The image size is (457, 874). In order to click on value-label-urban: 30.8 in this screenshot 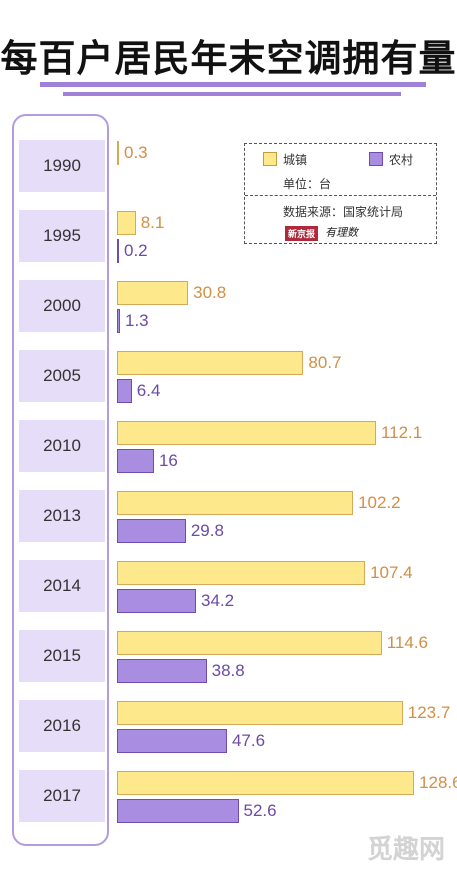, I will do `click(210, 292)`.